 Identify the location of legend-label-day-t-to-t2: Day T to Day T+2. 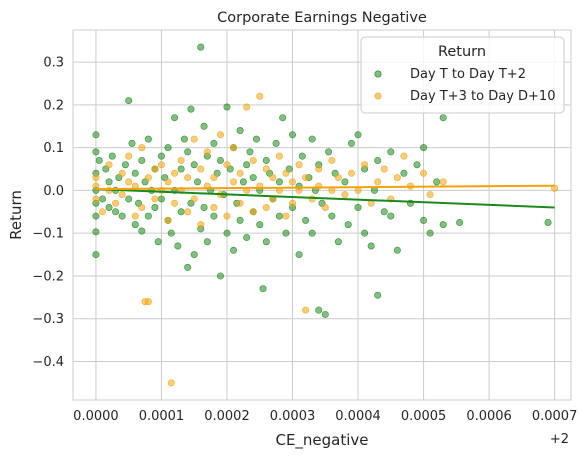
(468, 74).